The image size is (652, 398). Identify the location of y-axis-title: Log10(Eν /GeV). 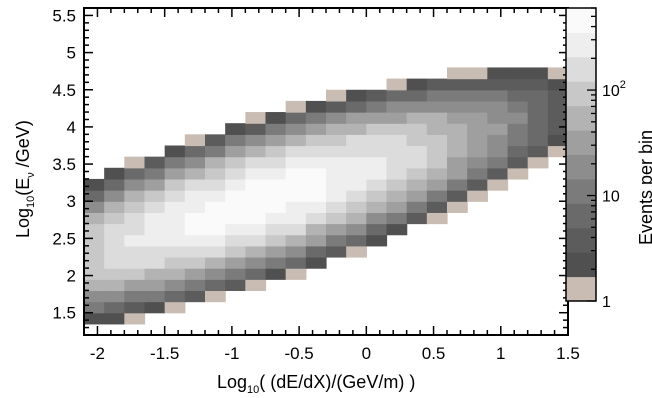
(25, 179).